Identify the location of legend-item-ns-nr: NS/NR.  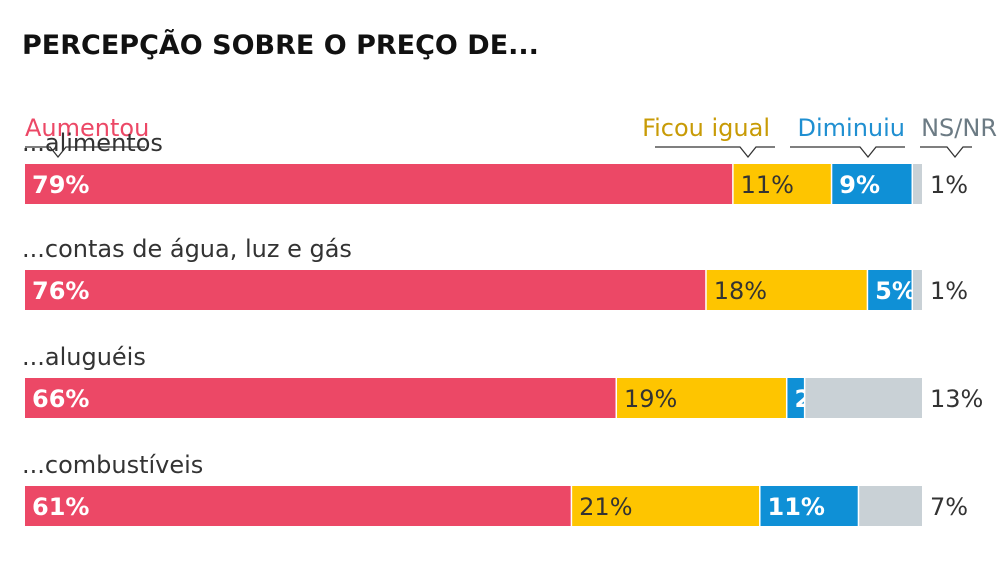
(958, 136).